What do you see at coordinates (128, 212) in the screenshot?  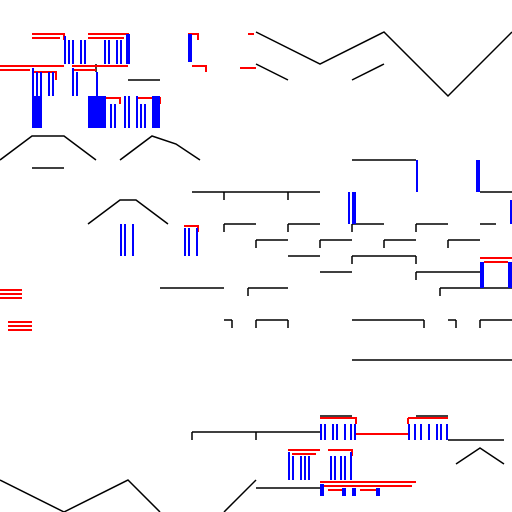 I see `bump-mid` at bounding box center [128, 212].